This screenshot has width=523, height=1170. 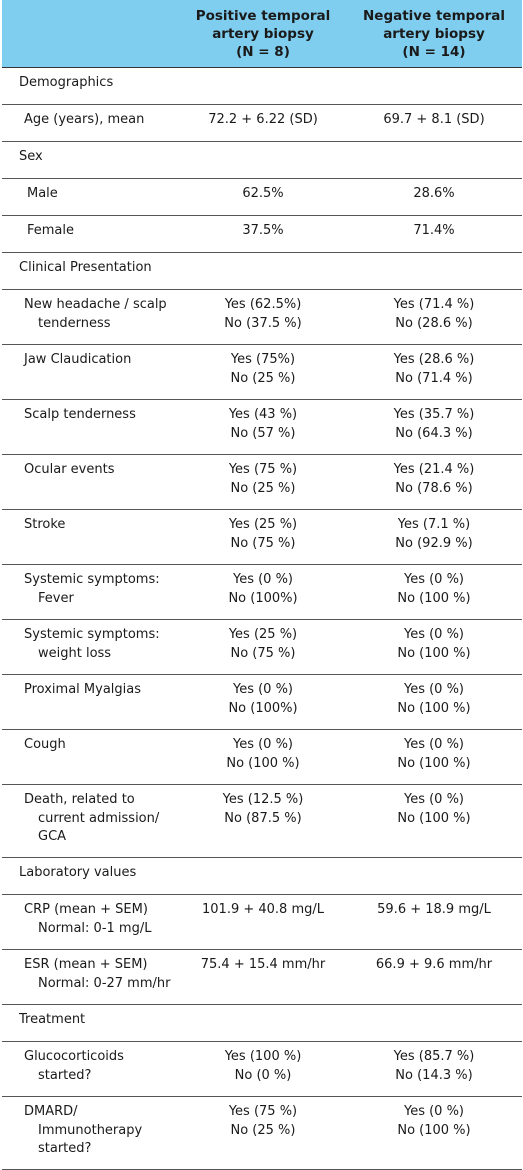 I want to click on value-line: No (78.6 %), so click(x=434, y=488).